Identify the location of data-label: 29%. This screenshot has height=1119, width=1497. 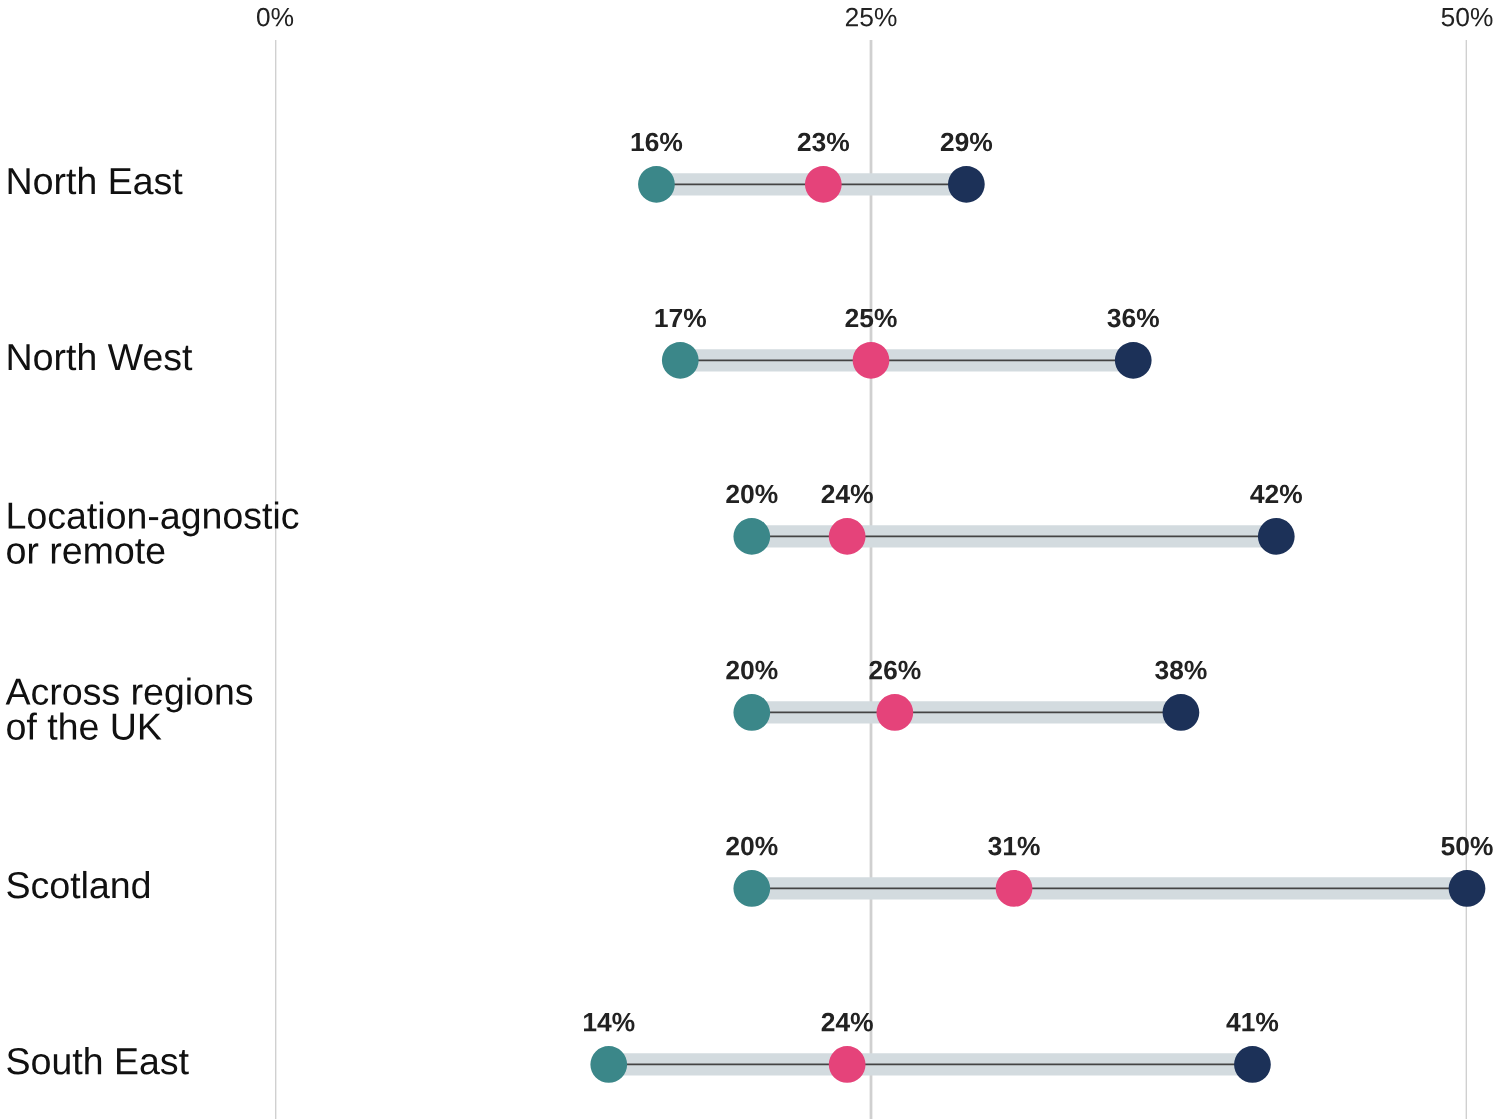
(966, 142).